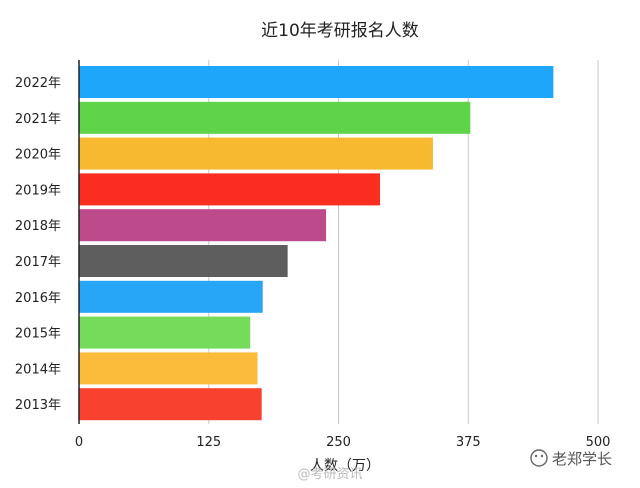  Describe the element at coordinates (208, 442) in the screenshot. I see `x-tick-label: 125` at that location.